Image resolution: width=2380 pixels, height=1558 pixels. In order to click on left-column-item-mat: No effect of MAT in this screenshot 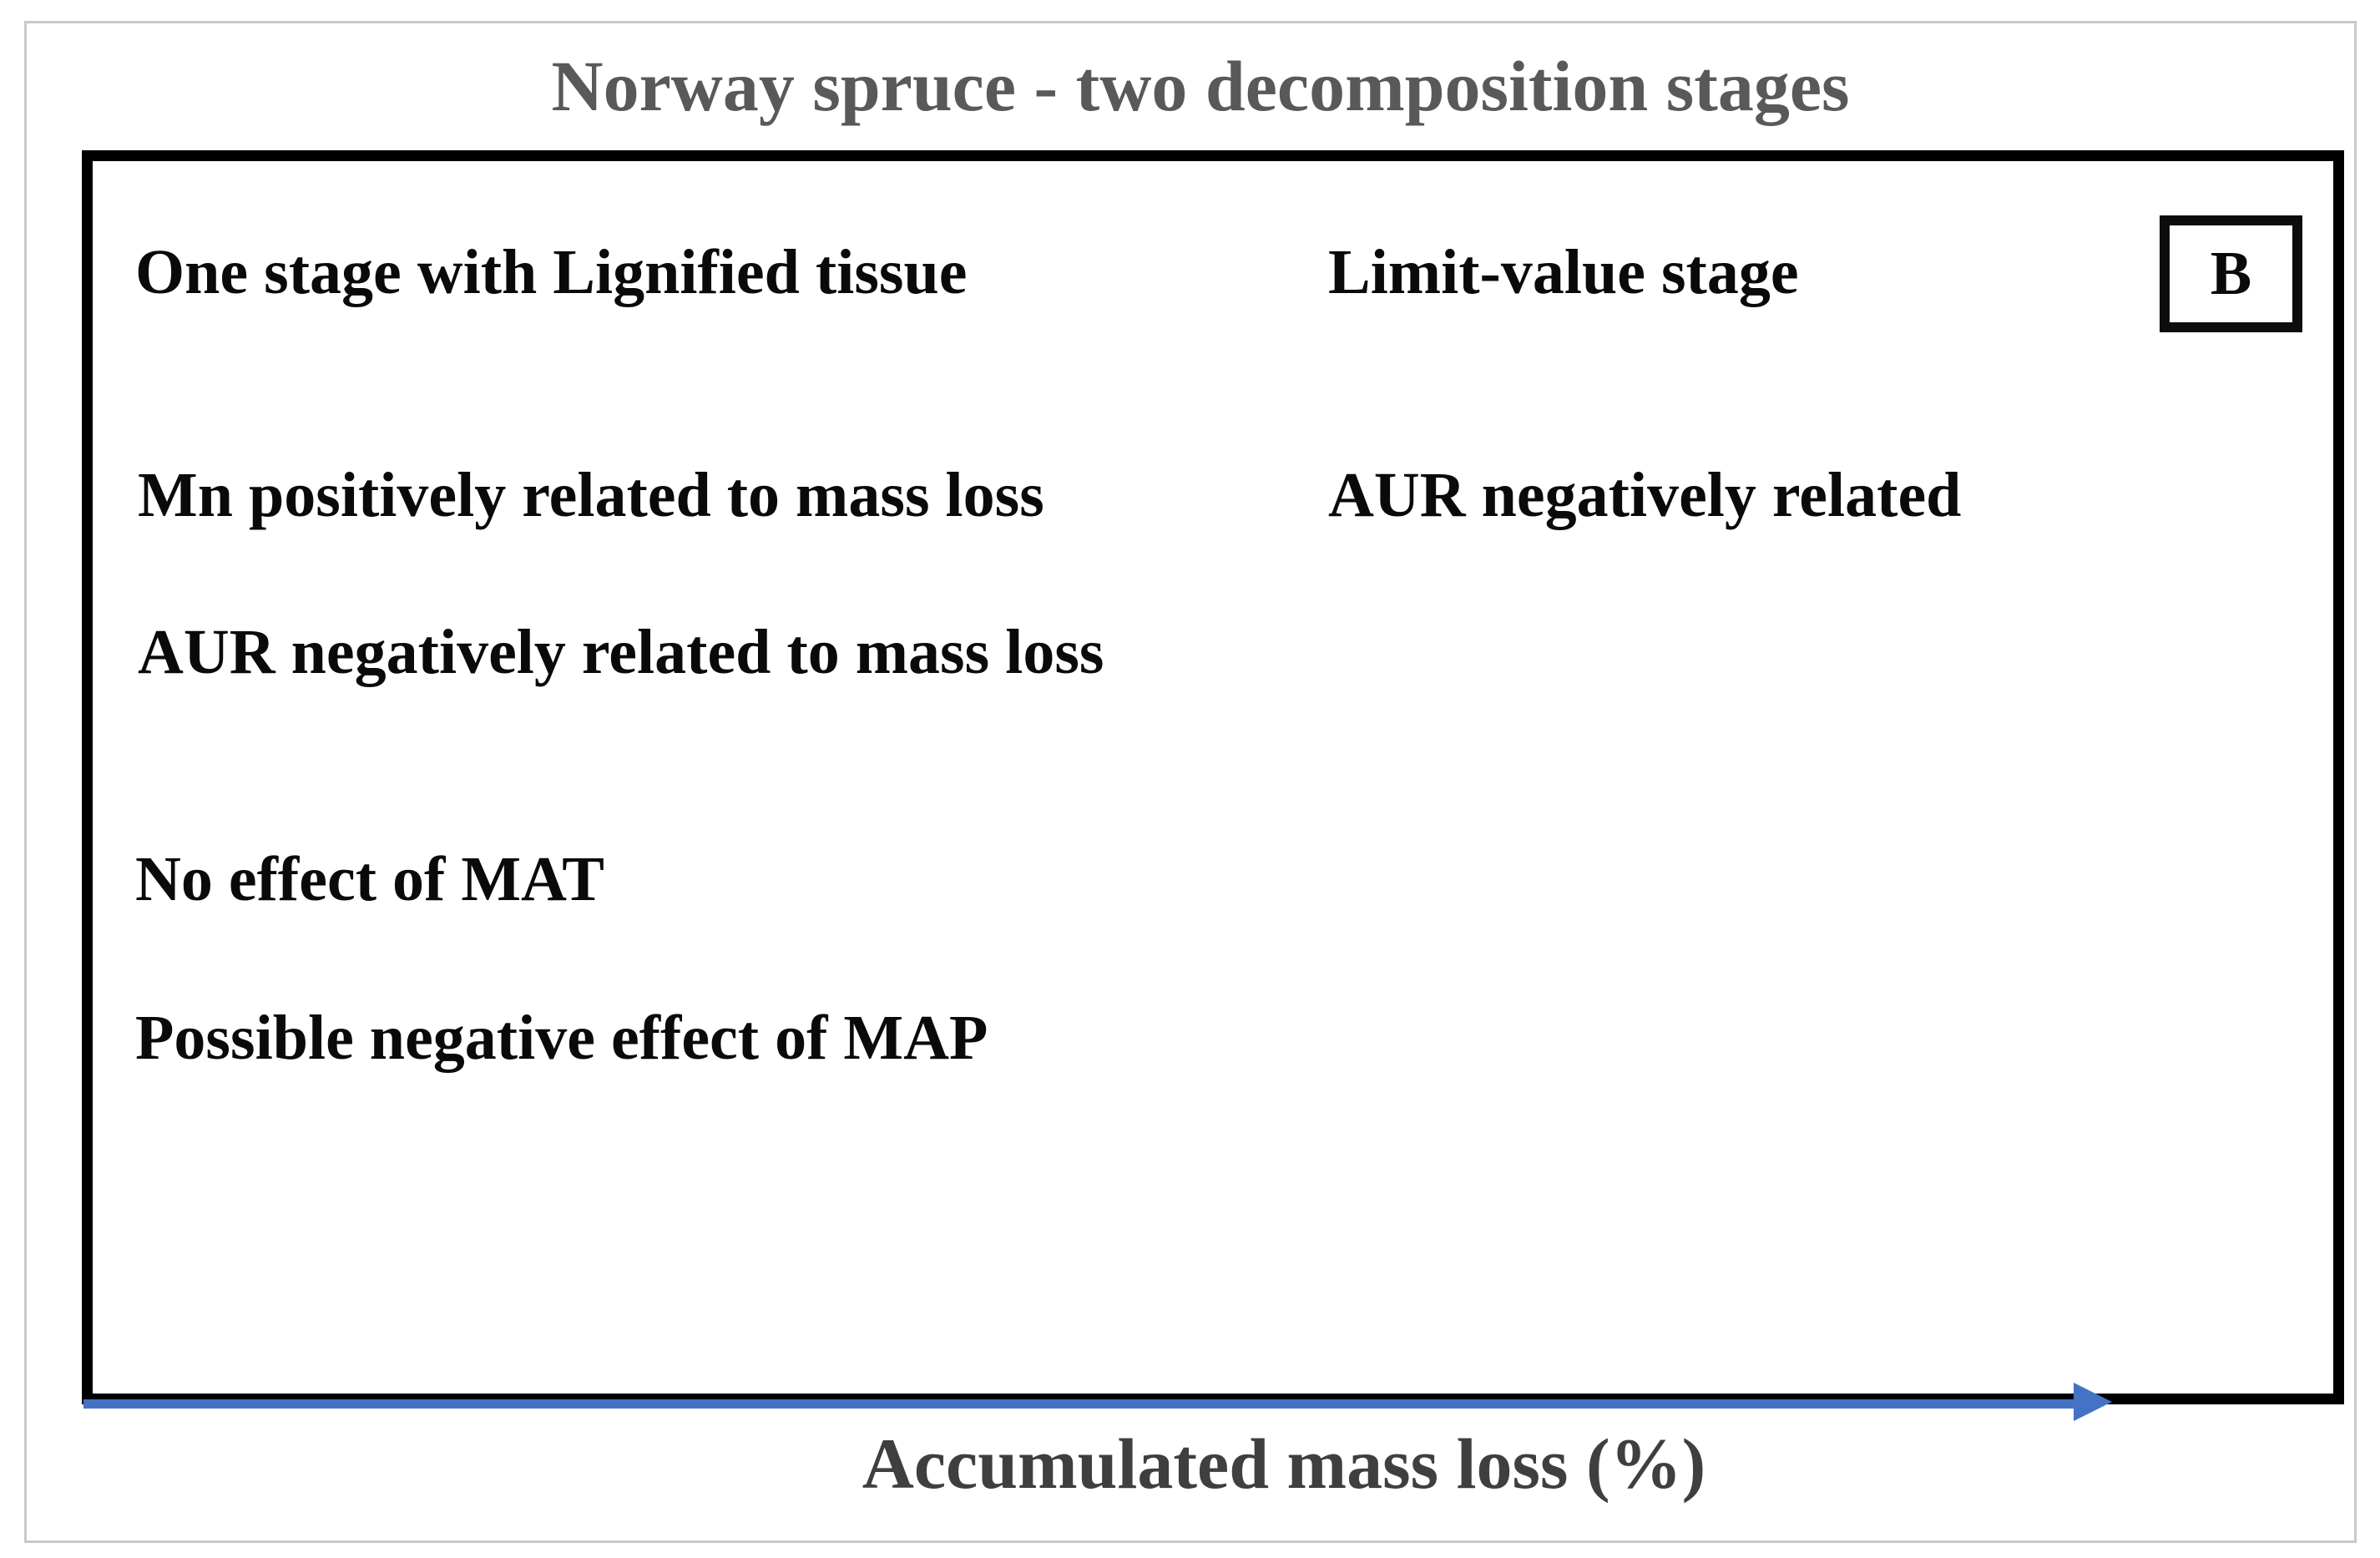, I will do `click(369, 879)`.